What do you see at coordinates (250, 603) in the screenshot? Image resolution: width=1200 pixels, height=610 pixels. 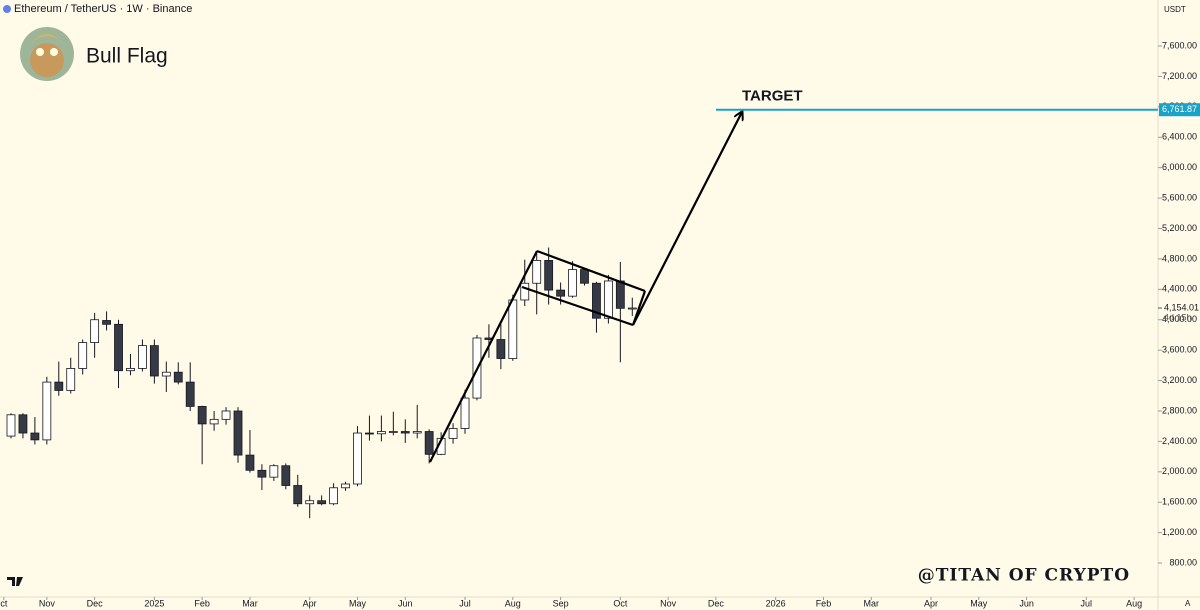 I see `x-tick-label: Mar` at bounding box center [250, 603].